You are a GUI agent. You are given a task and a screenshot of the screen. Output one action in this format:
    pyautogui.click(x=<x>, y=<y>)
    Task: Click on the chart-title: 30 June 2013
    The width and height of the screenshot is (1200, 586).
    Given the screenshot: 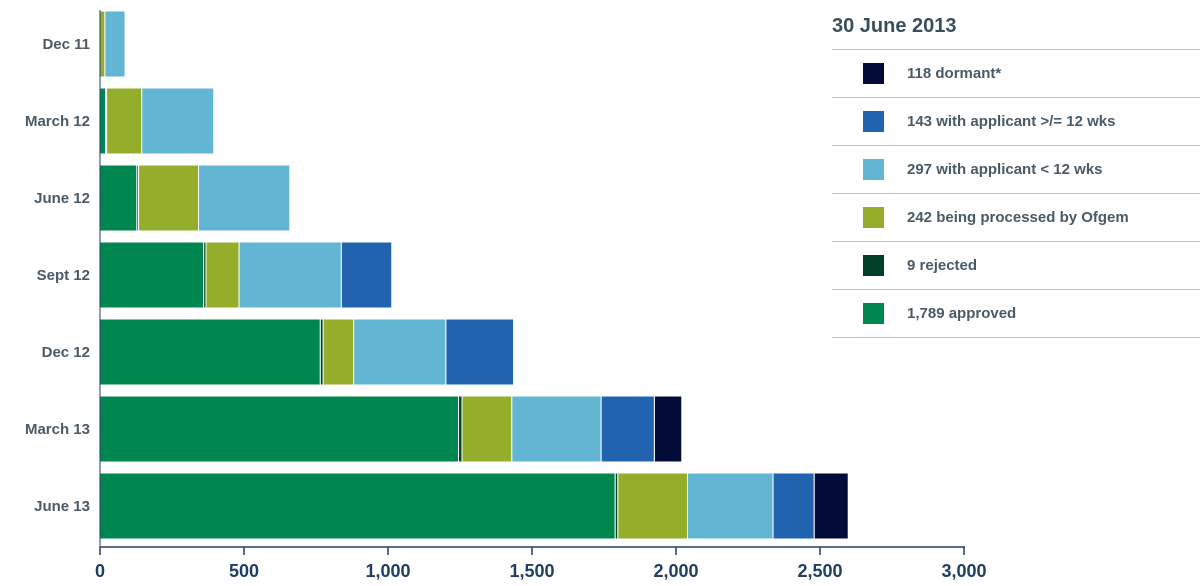 What is the action you would take?
    pyautogui.click(x=1016, y=29)
    